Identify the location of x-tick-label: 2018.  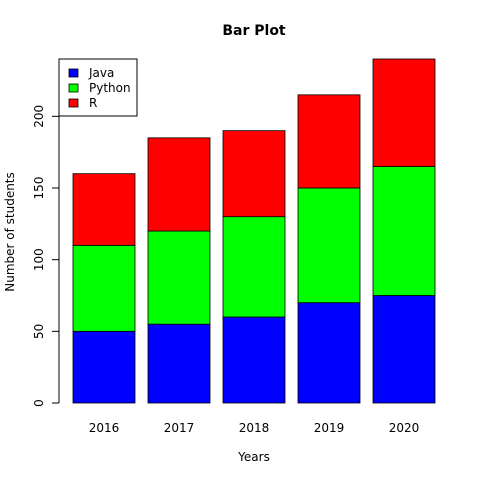
(254, 428).